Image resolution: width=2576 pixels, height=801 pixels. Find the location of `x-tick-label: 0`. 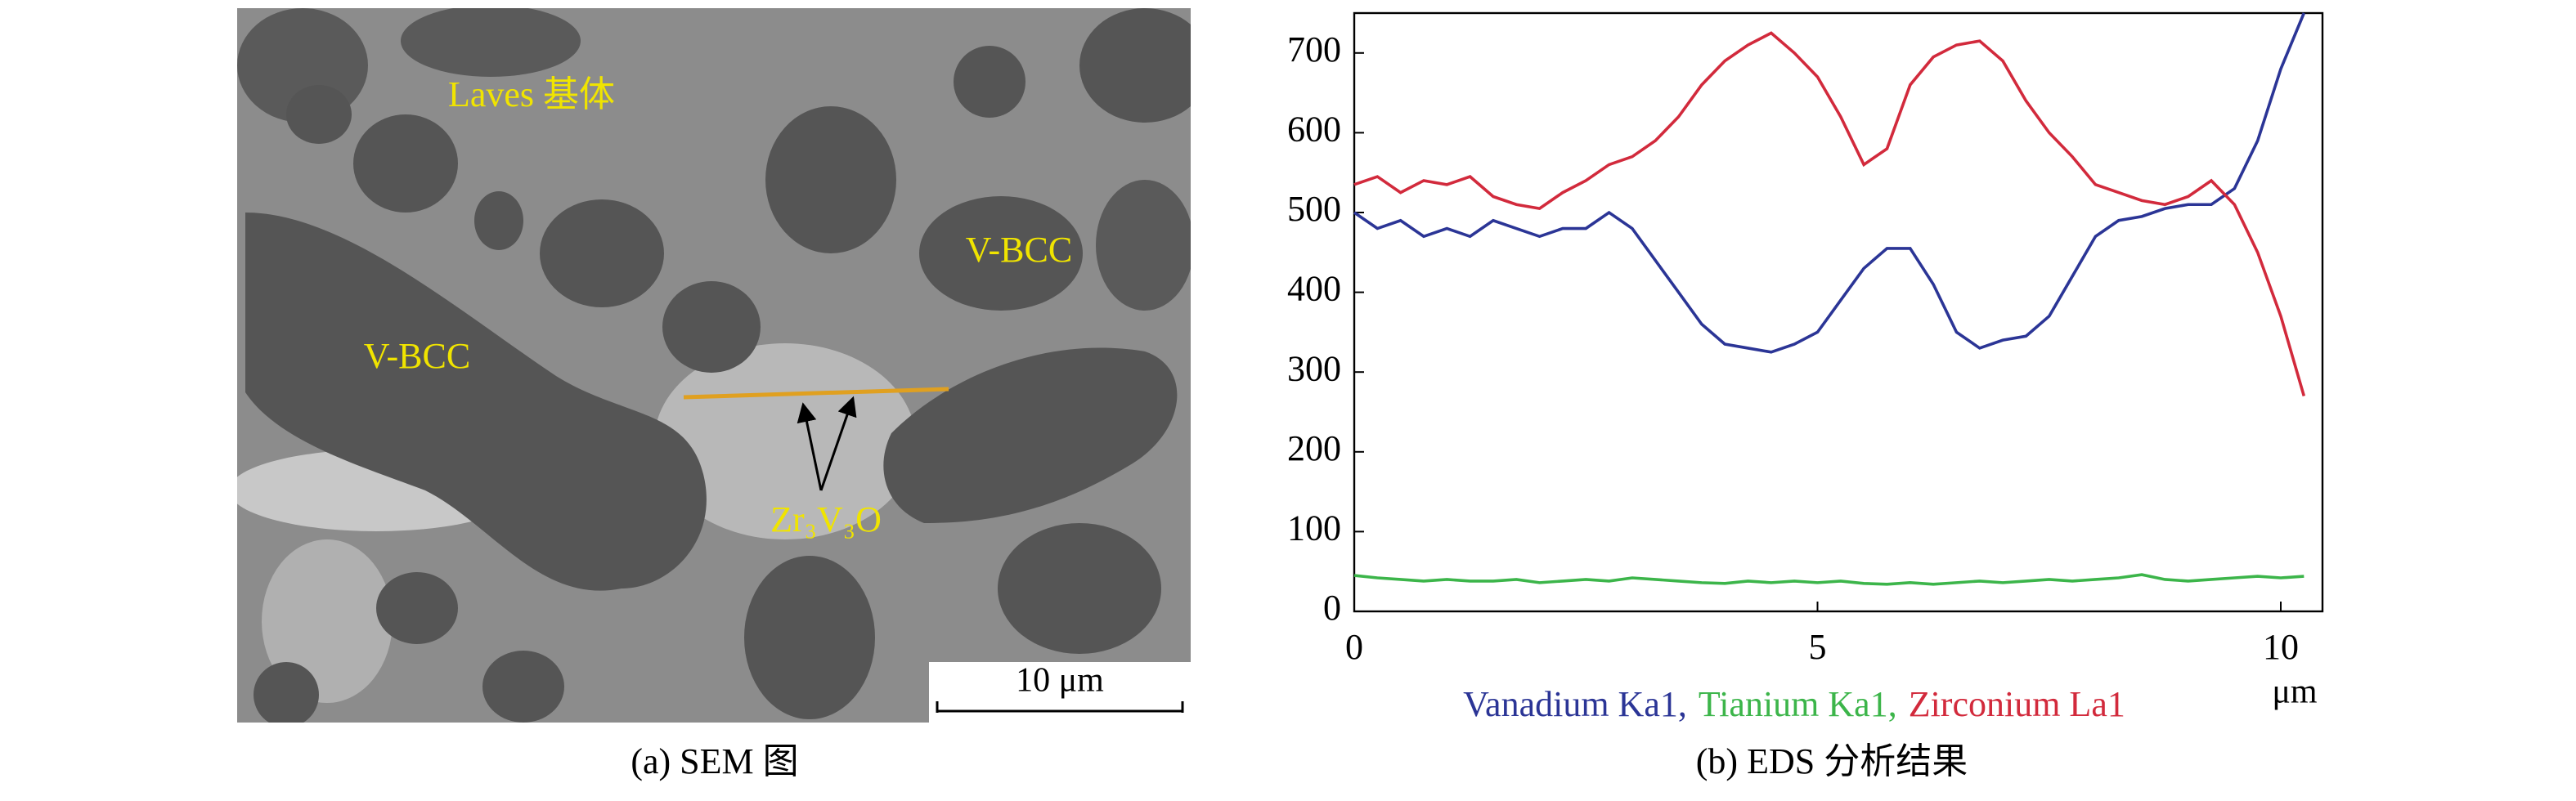

x-tick-label: 0 is located at coordinates (1354, 647).